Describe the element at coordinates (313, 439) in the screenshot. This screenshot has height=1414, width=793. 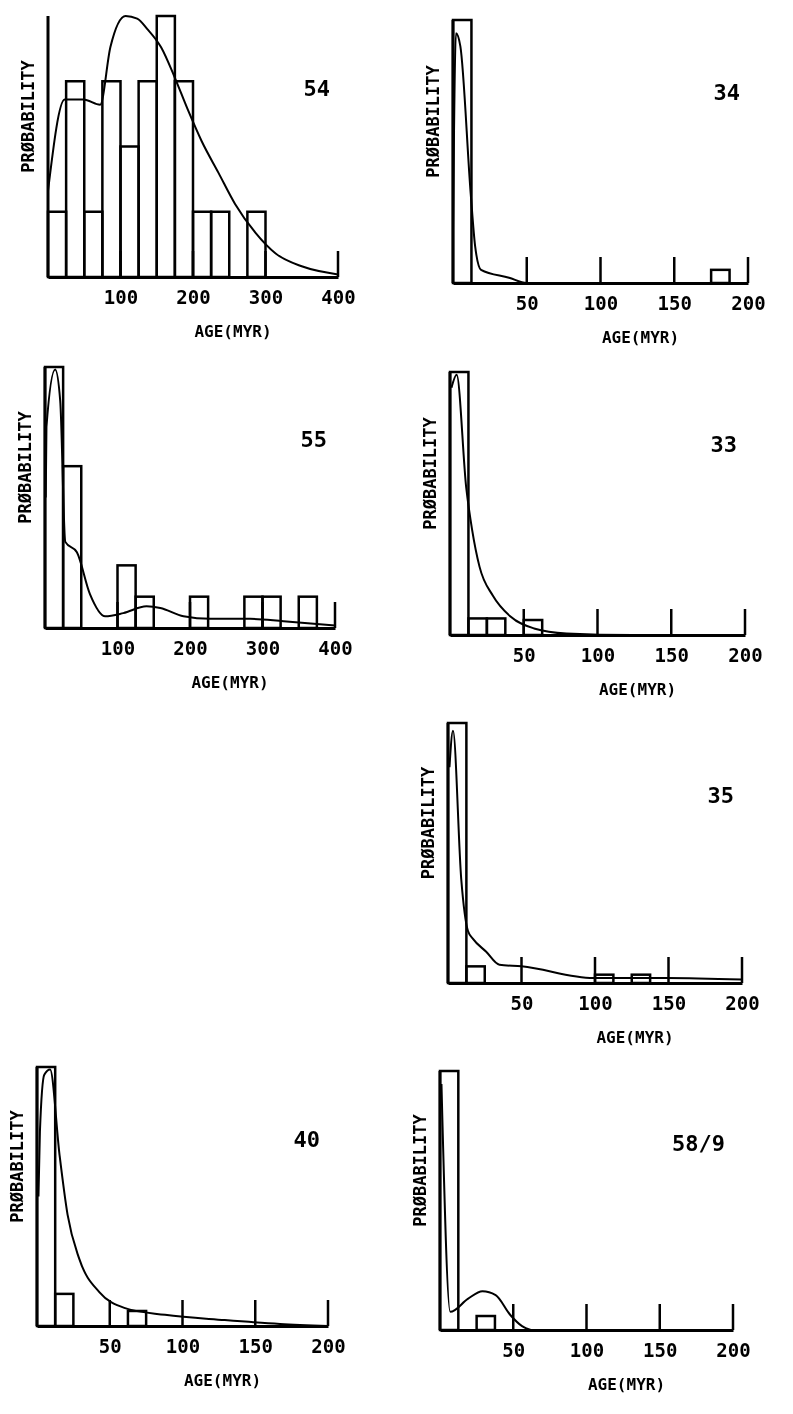
I see `text: 55` at that location.